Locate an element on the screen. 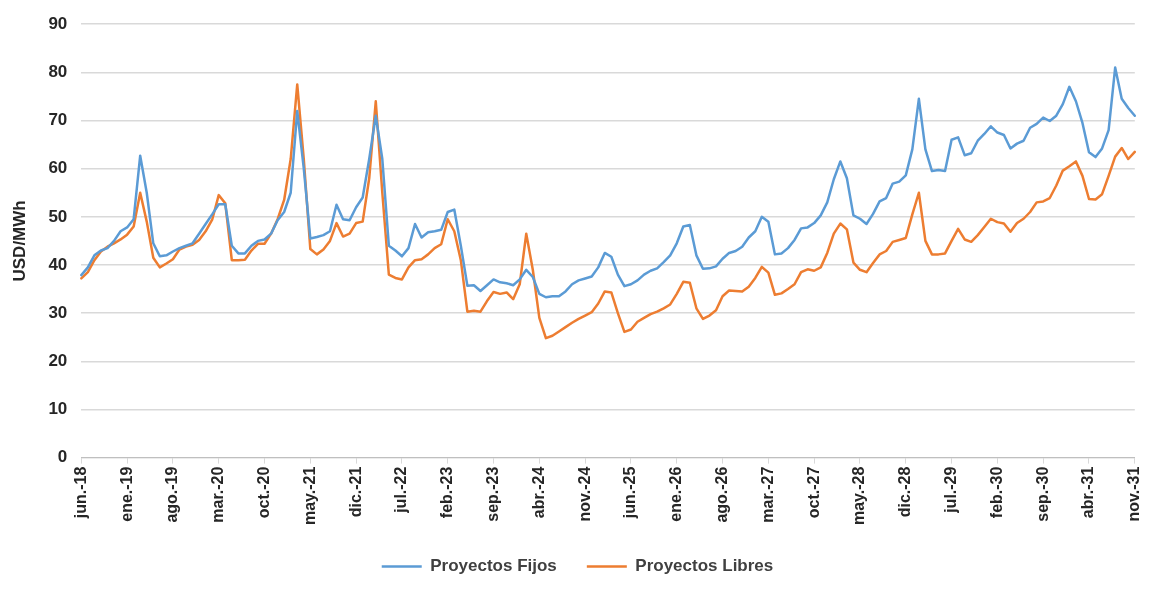 The image size is (1157, 589). x-tick-label: jun.-18 is located at coordinates (80, 493).